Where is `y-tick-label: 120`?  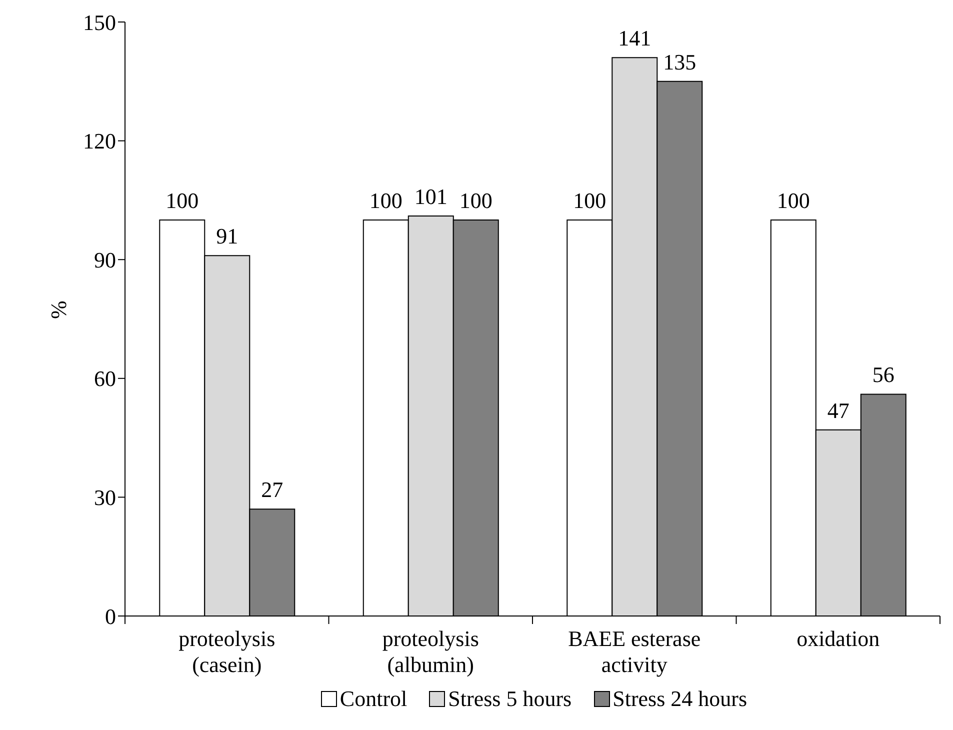
y-tick-label: 120 is located at coordinates (99, 141).